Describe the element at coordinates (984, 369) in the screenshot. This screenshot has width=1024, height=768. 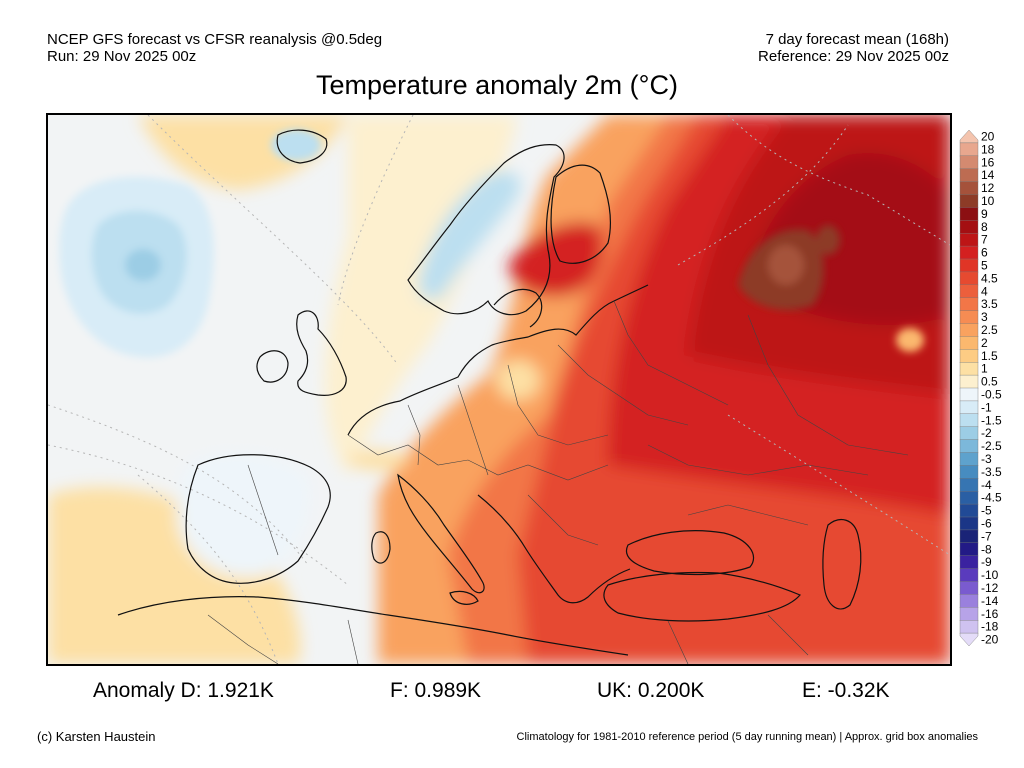
I see `colorbar-label: 1` at that location.